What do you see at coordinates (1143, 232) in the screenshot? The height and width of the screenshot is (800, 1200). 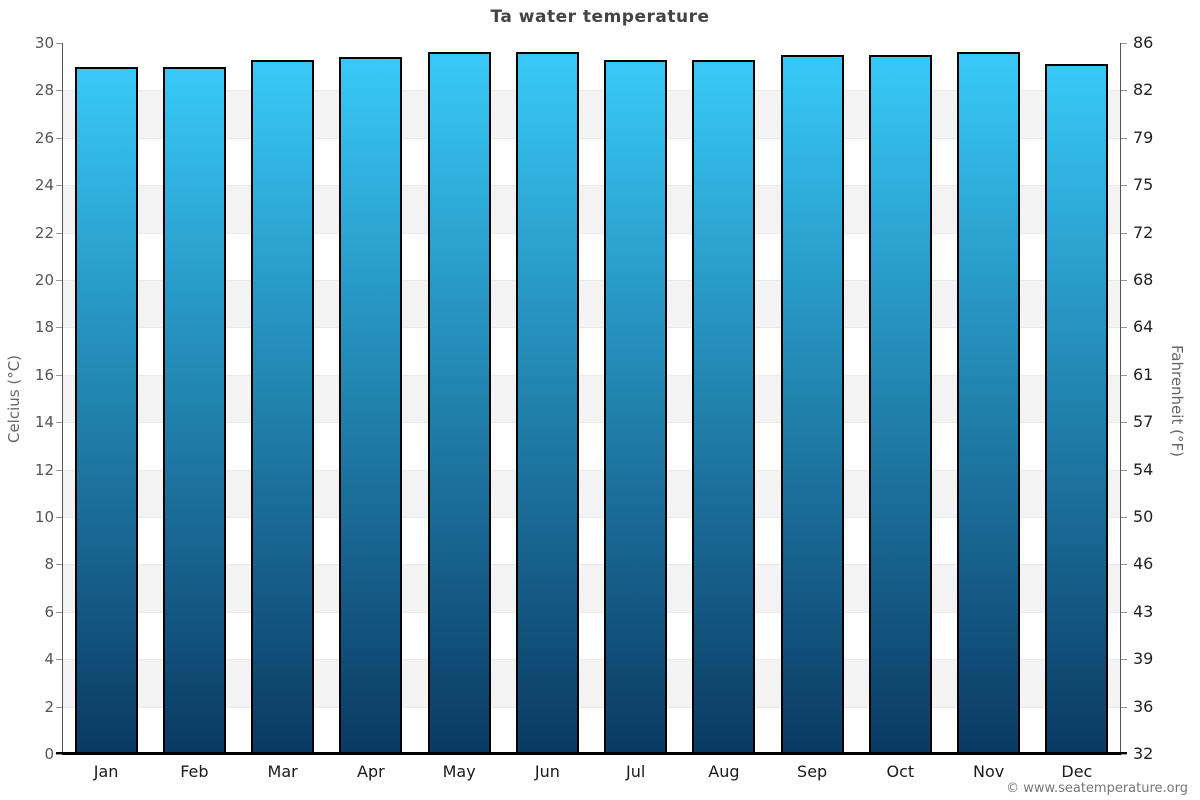 I see `fahrenheit-tick-label: 72` at bounding box center [1143, 232].